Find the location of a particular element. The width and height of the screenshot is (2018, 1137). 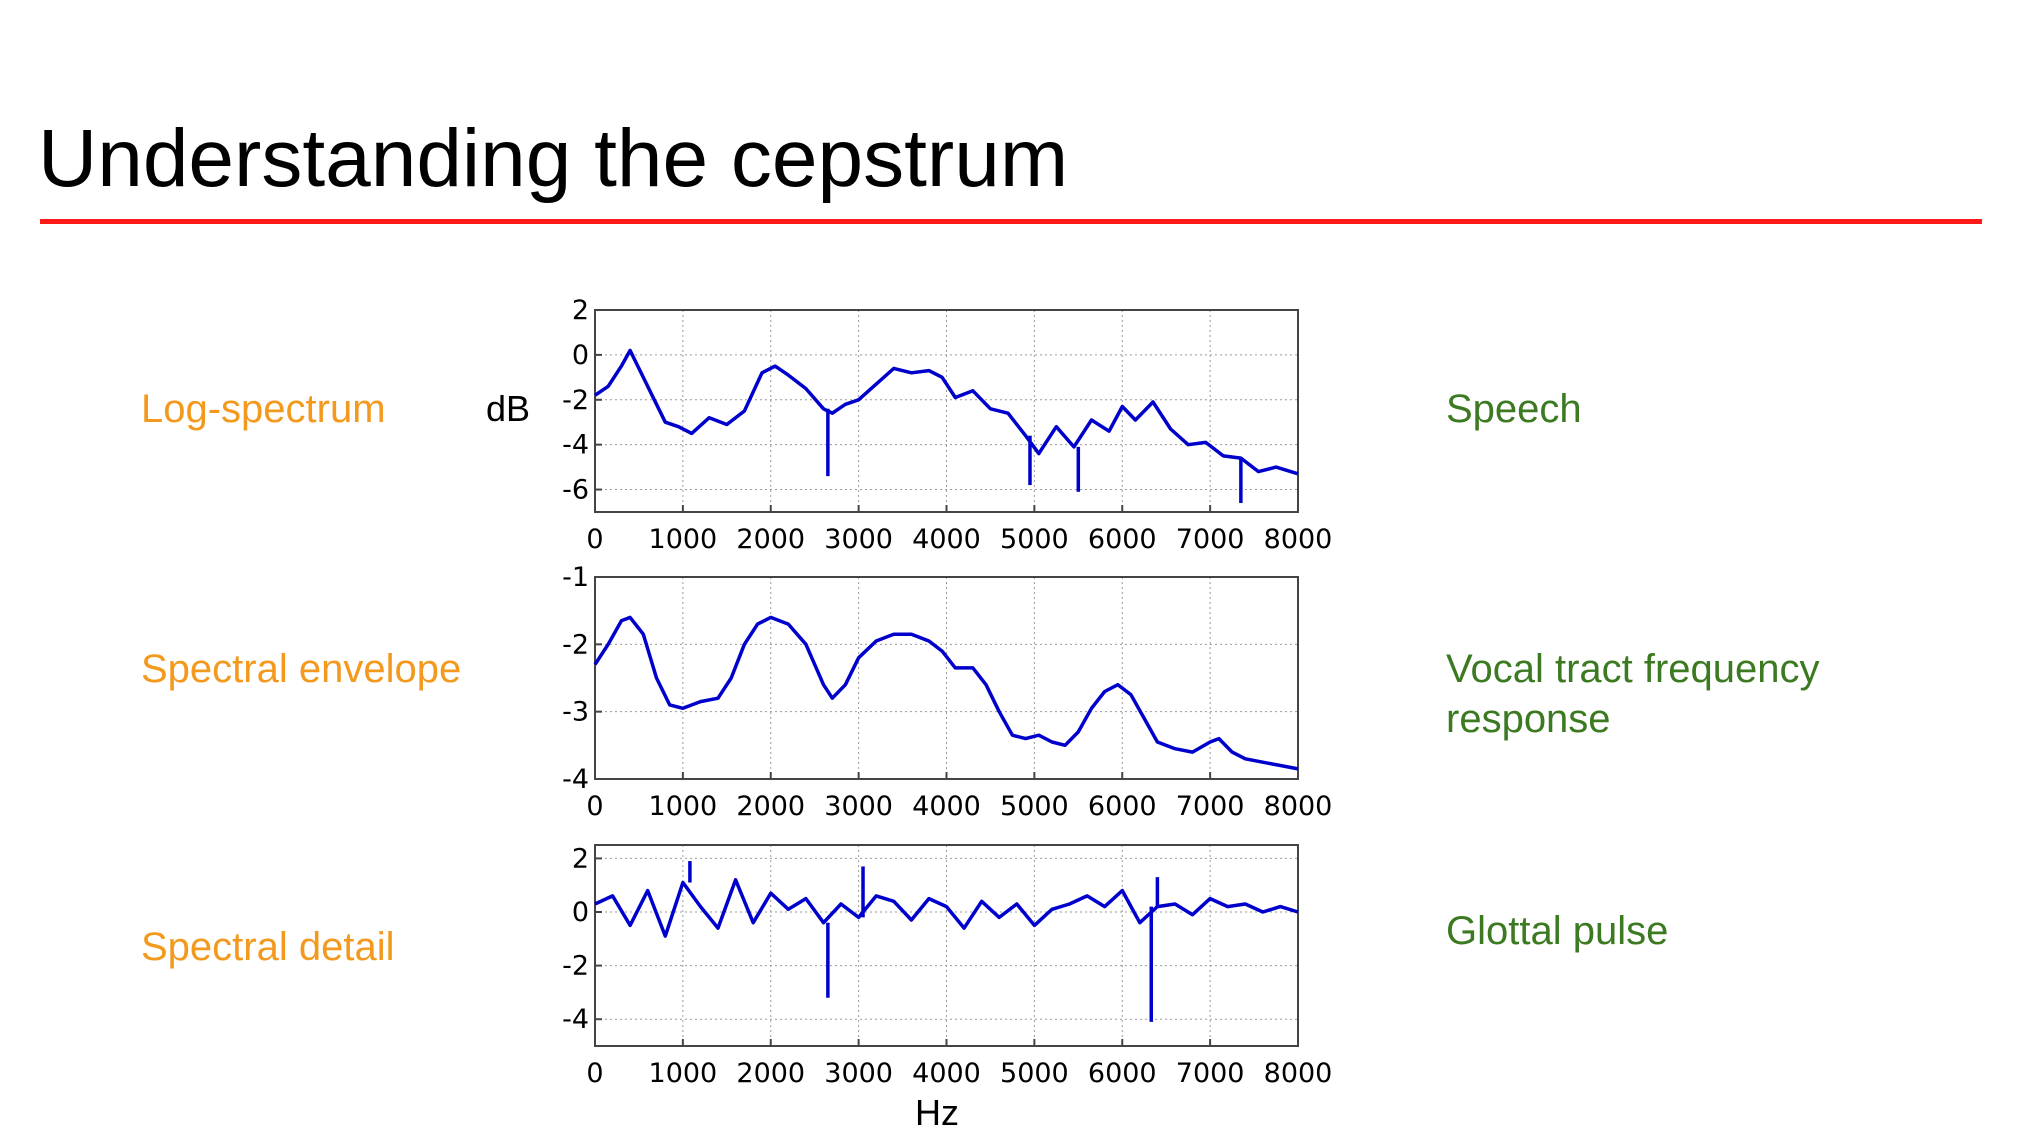

x-axis-unit: Hz is located at coordinates (937, 1112).